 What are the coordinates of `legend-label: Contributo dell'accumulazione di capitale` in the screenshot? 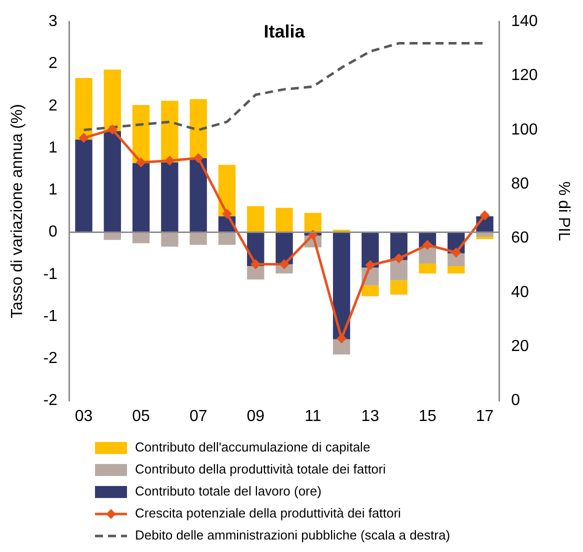 It's located at (252, 447).